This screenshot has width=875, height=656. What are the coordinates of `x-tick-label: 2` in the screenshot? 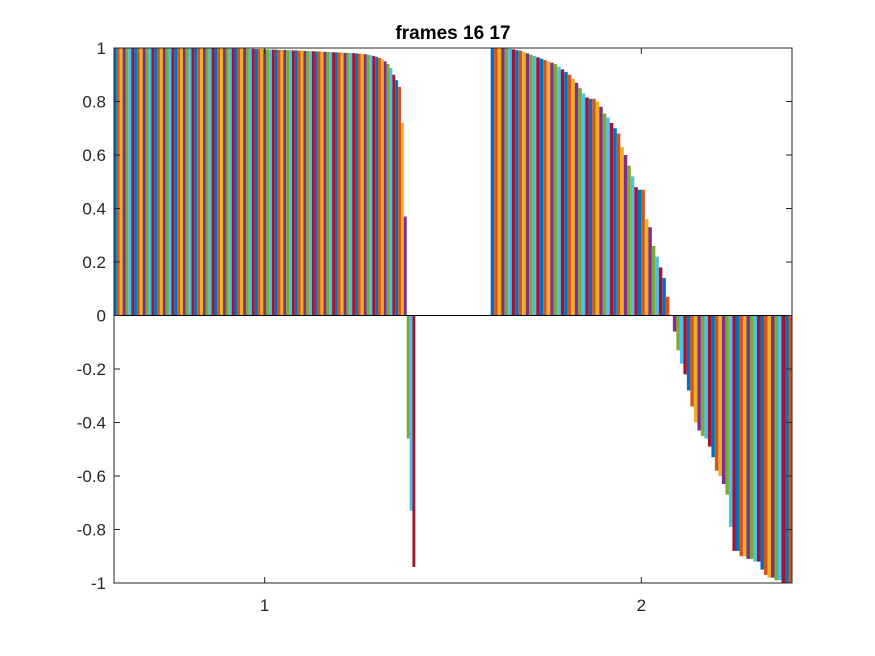 It's located at (641, 605).